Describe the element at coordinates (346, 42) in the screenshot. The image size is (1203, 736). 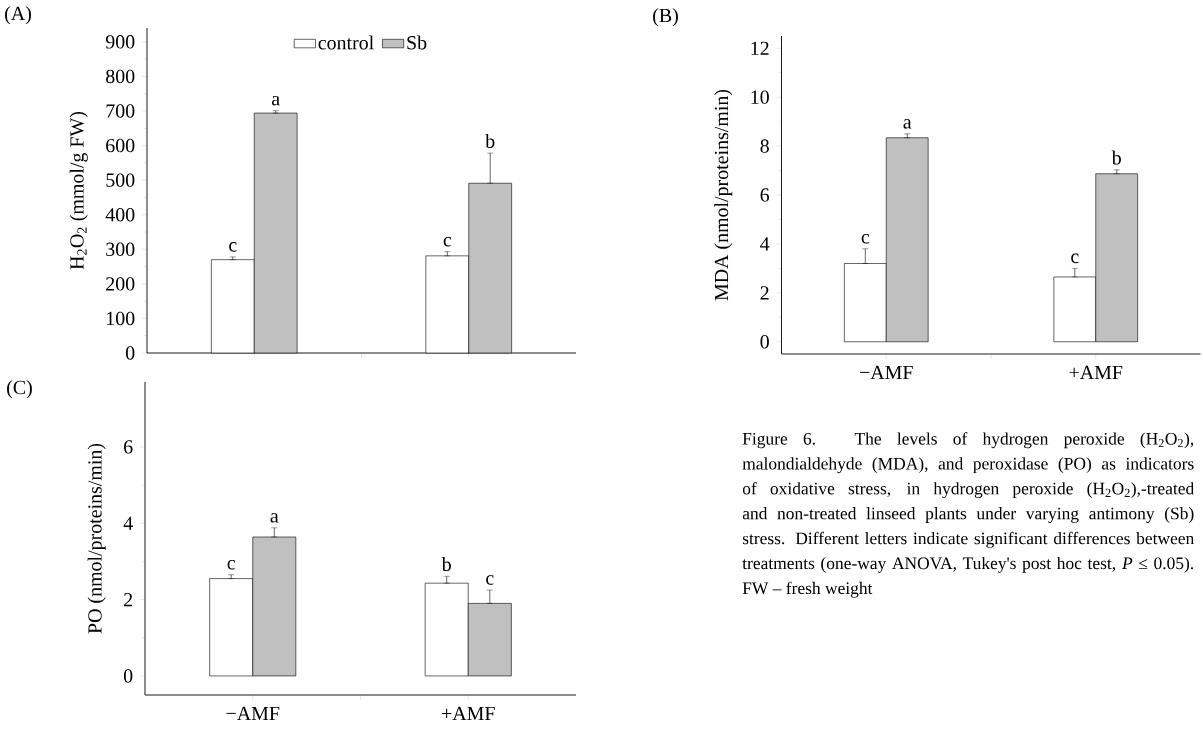
I see `legend-label: control` at that location.